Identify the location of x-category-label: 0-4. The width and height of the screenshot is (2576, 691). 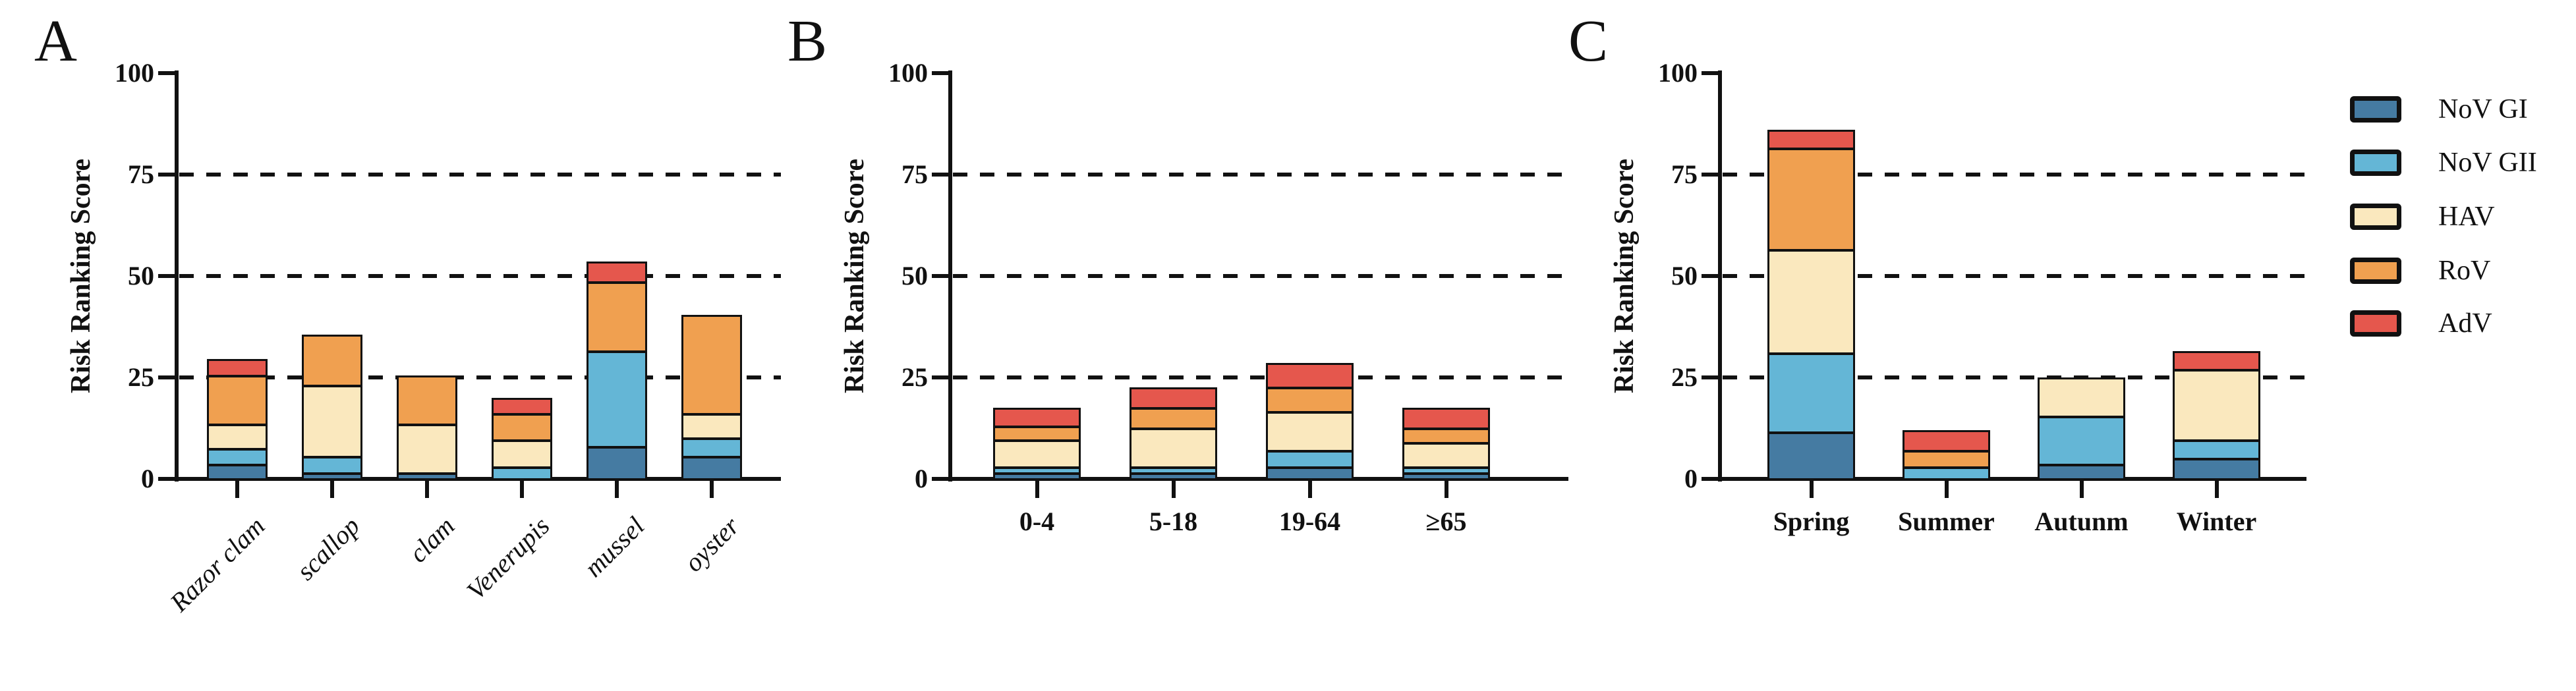
(1037, 521).